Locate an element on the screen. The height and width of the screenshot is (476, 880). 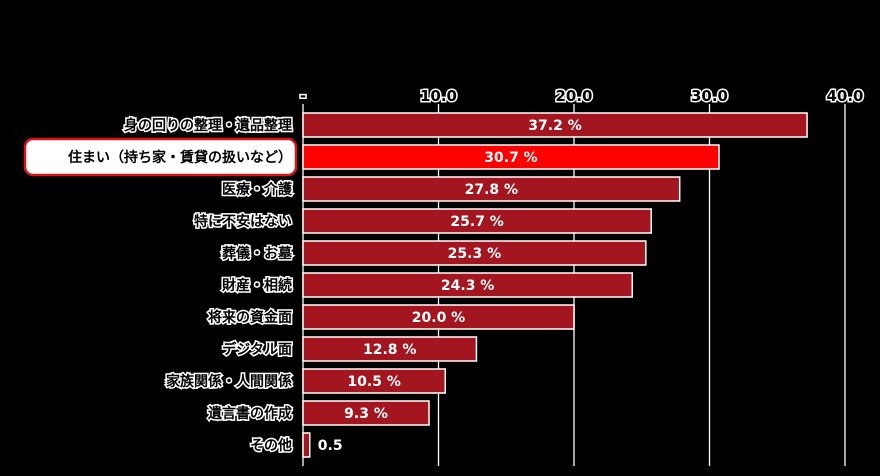
data-label: 0.5 is located at coordinates (330, 446).